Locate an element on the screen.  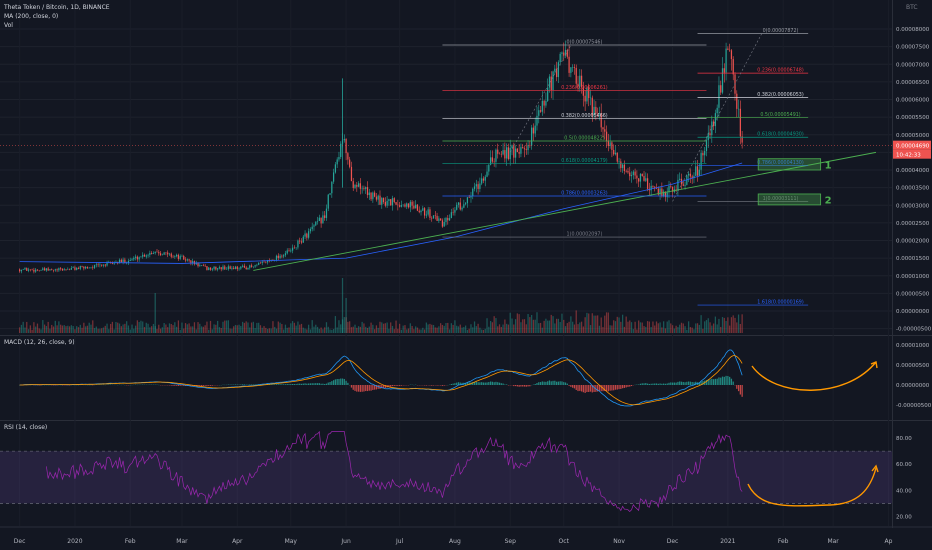
rsi-line is located at coordinates (394, 471).